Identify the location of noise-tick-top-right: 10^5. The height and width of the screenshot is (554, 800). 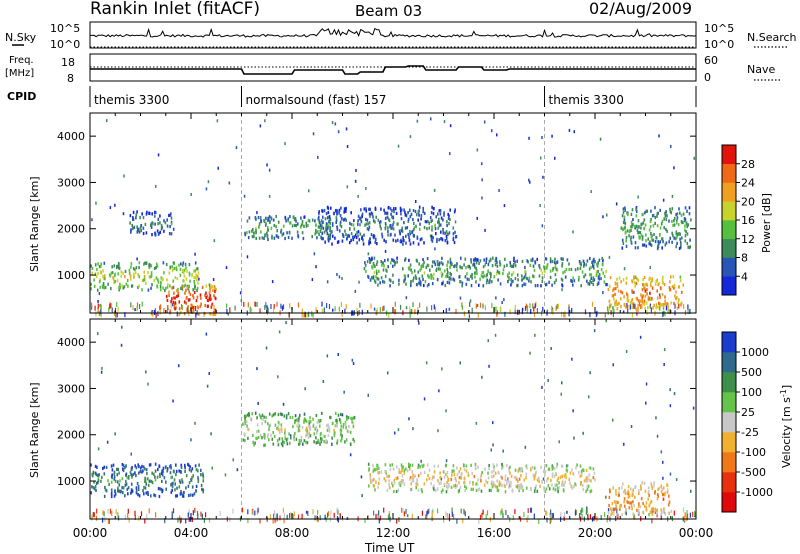
(719, 28).